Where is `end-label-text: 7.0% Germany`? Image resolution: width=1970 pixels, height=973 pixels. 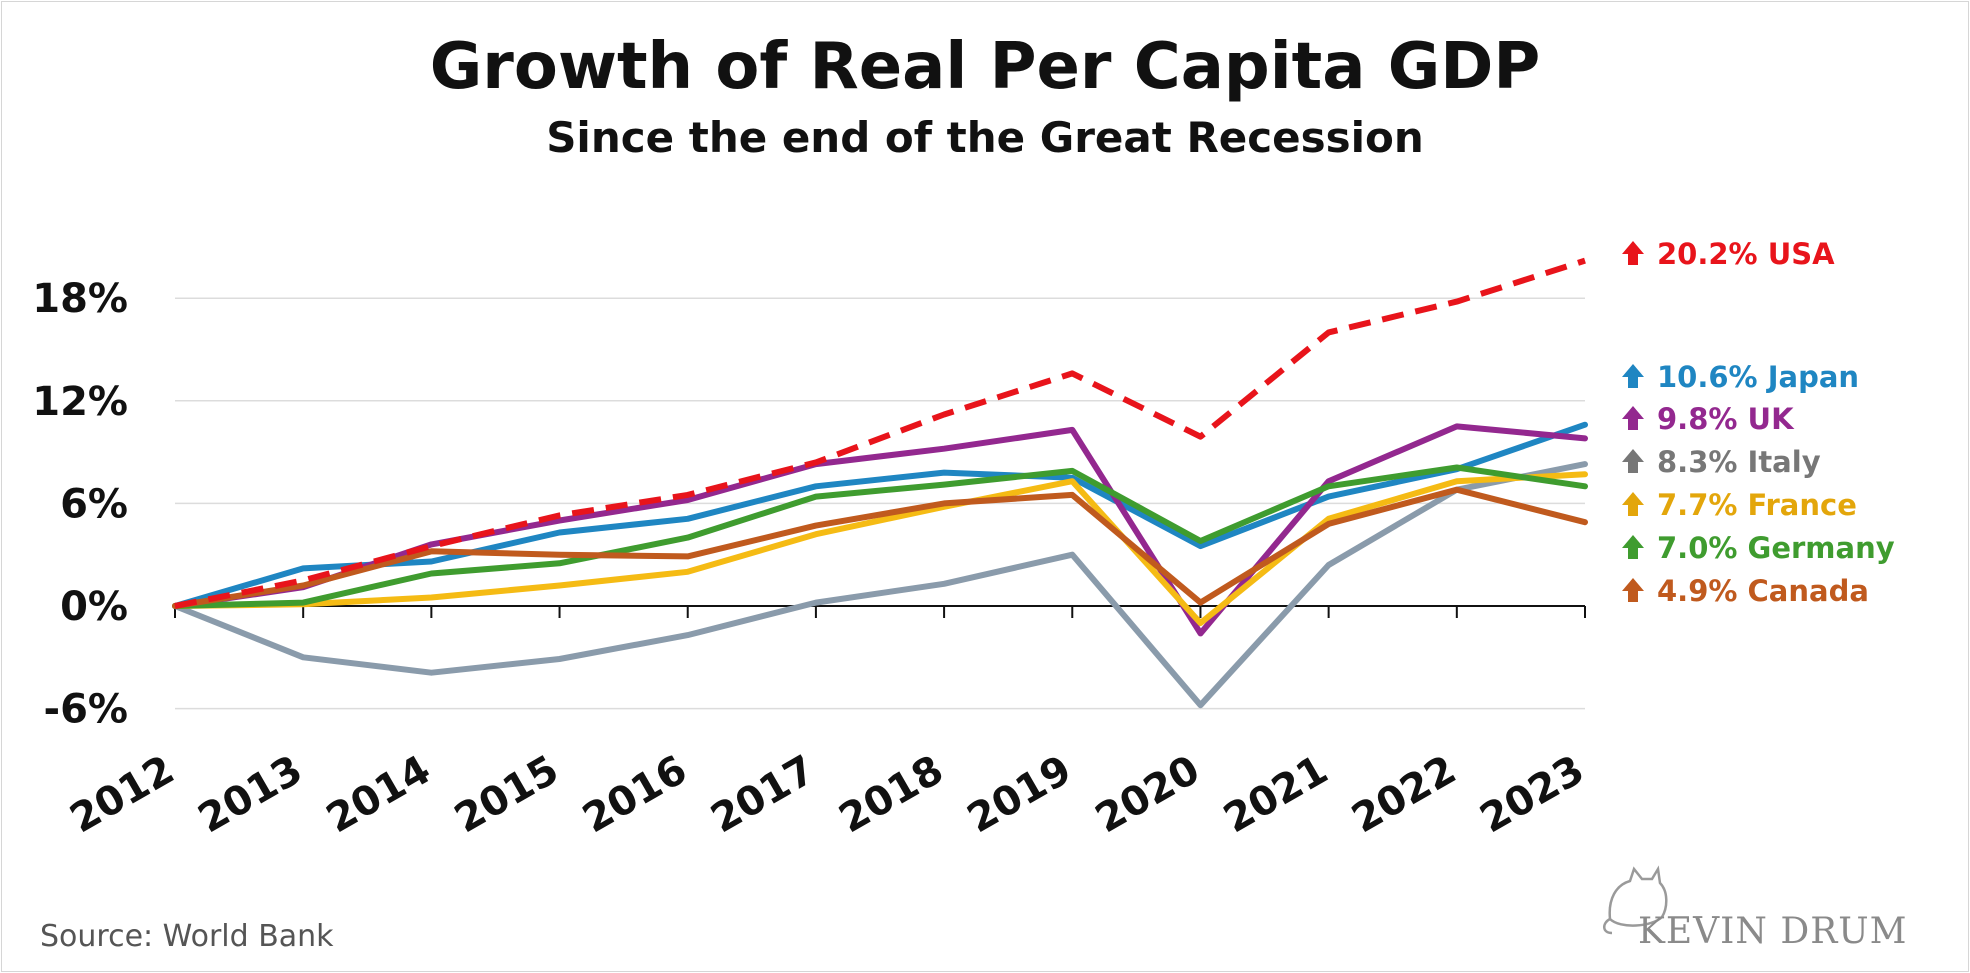
end-label-text: 7.0% Germany is located at coordinates (1776, 548).